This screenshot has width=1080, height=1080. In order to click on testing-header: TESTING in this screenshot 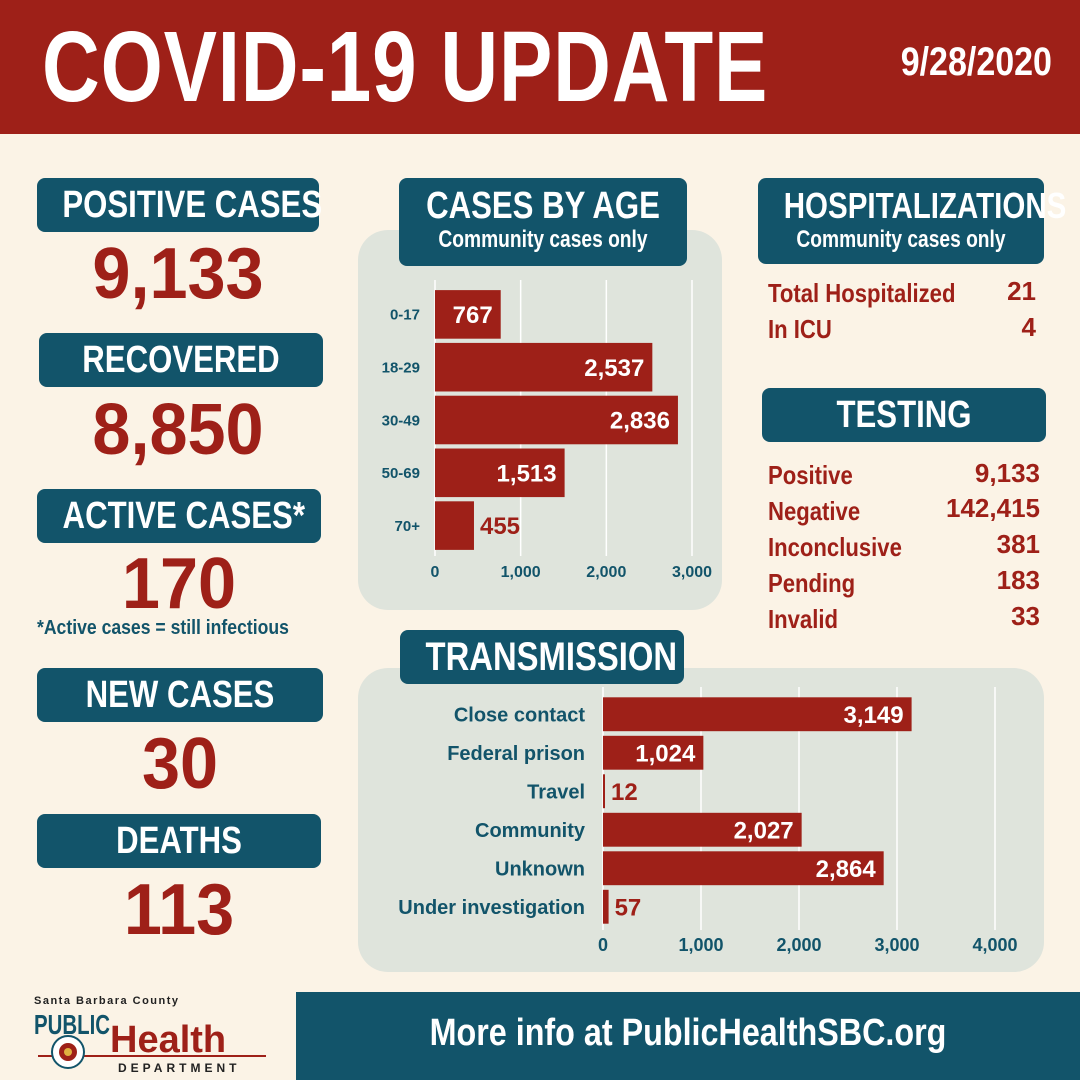, I will do `click(904, 415)`.